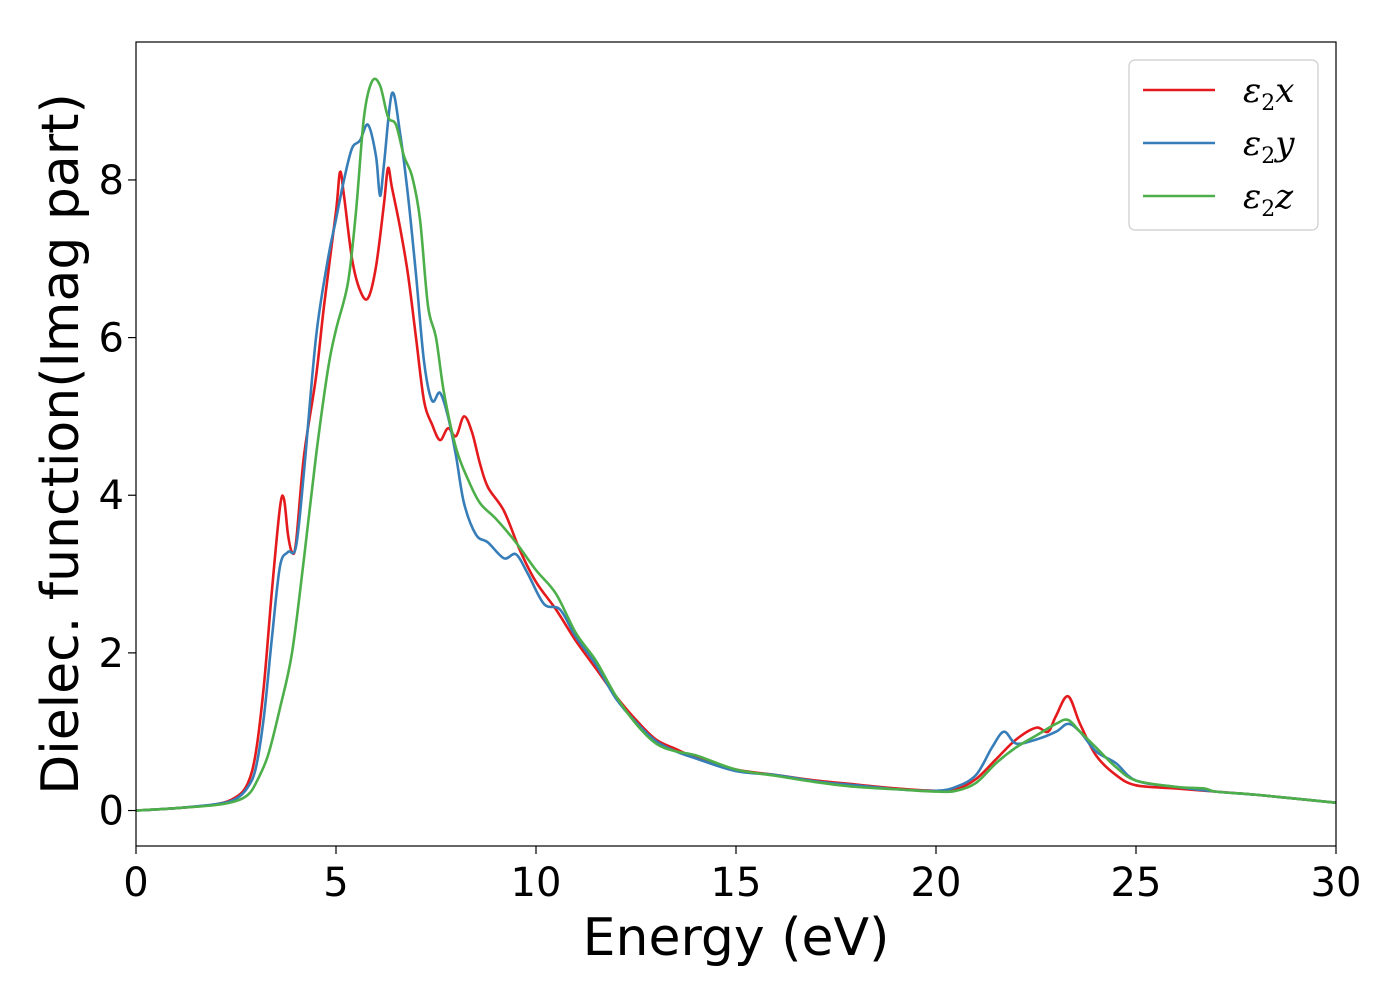 This screenshot has height=1000, width=1400. Describe the element at coordinates (536, 883) in the screenshot. I see `x-tick-label: 10` at that location.